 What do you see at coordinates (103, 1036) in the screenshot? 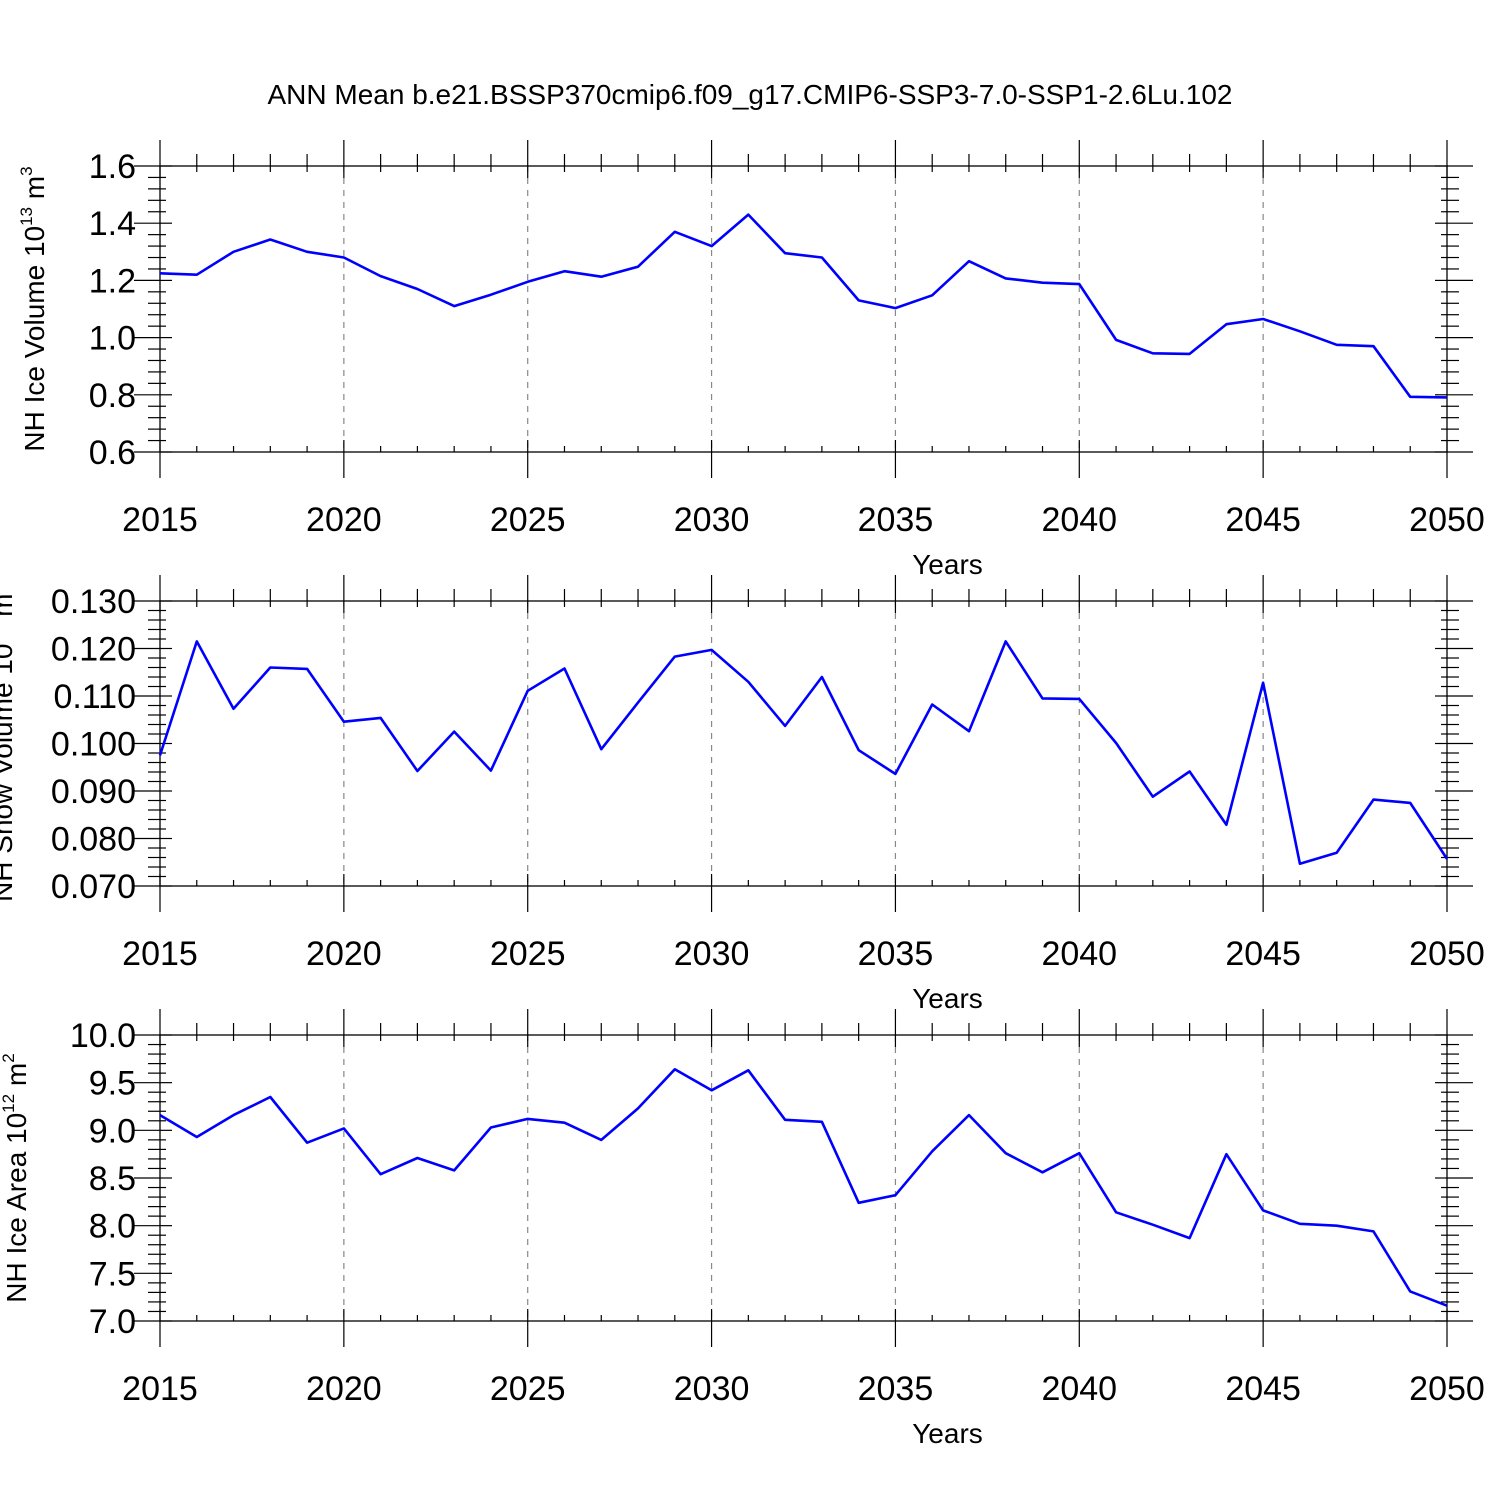
I see `y-tick-label: 10.0` at bounding box center [103, 1036].